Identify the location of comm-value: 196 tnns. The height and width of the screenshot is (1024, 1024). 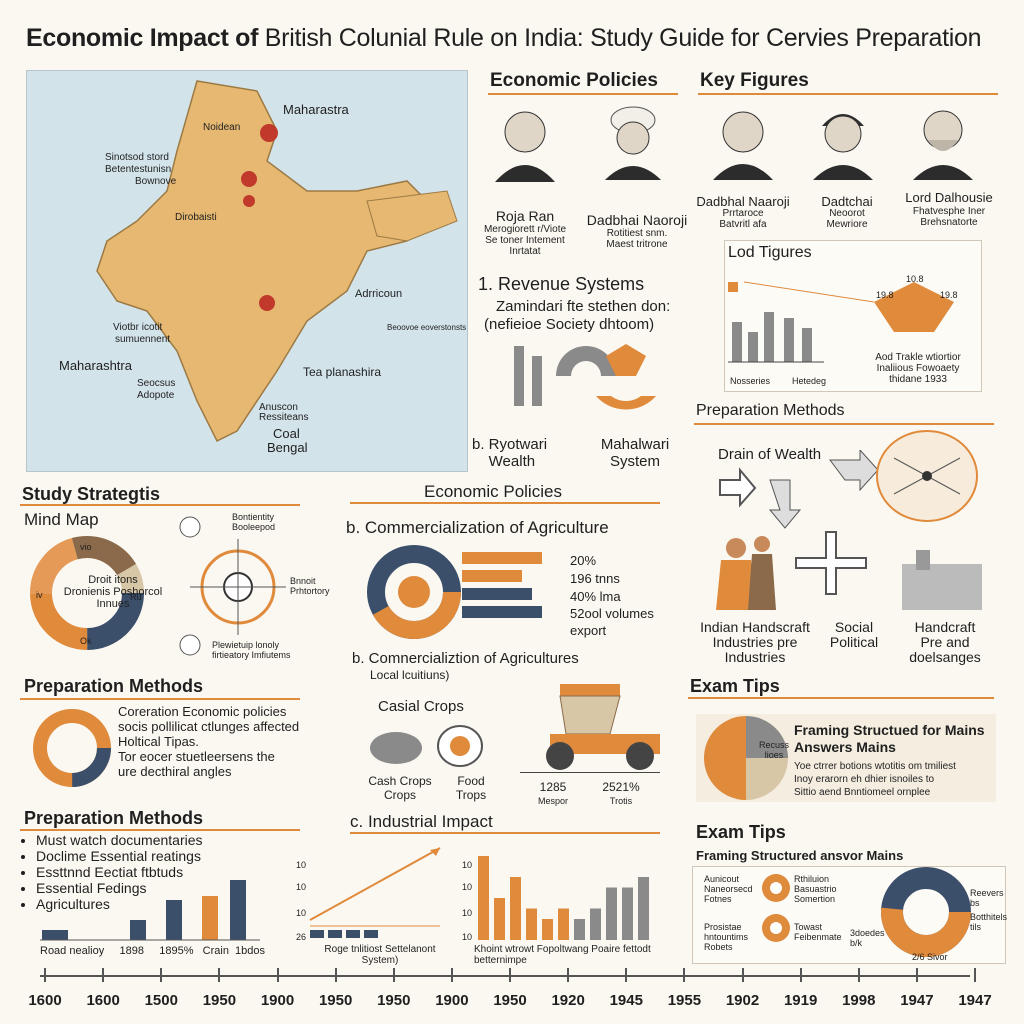
(595, 578).